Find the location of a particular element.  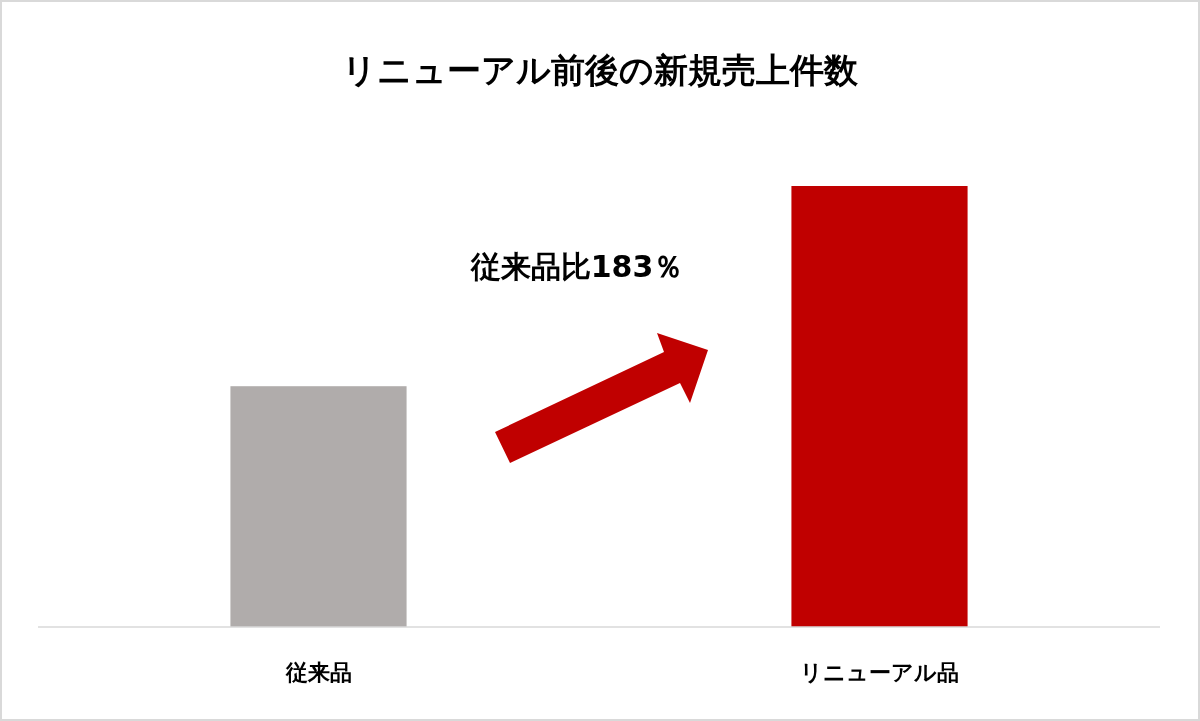

x-tick-label: 従来品 is located at coordinates (318, 672).